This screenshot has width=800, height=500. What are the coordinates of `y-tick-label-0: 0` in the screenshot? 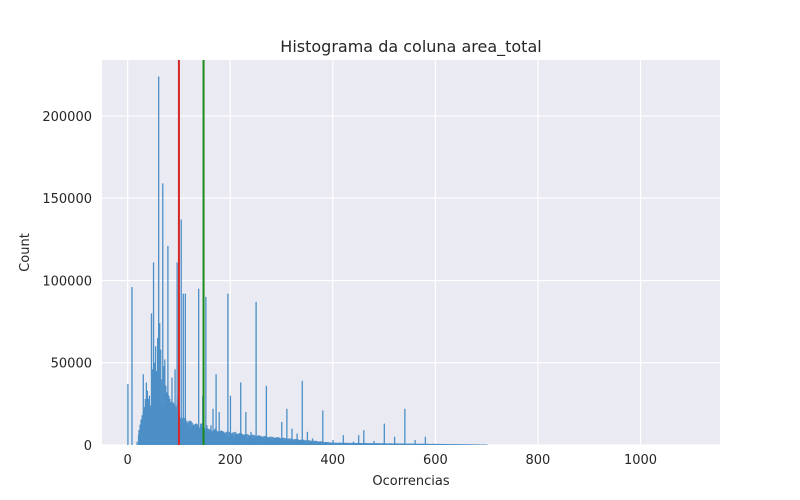 It's located at (88, 446).